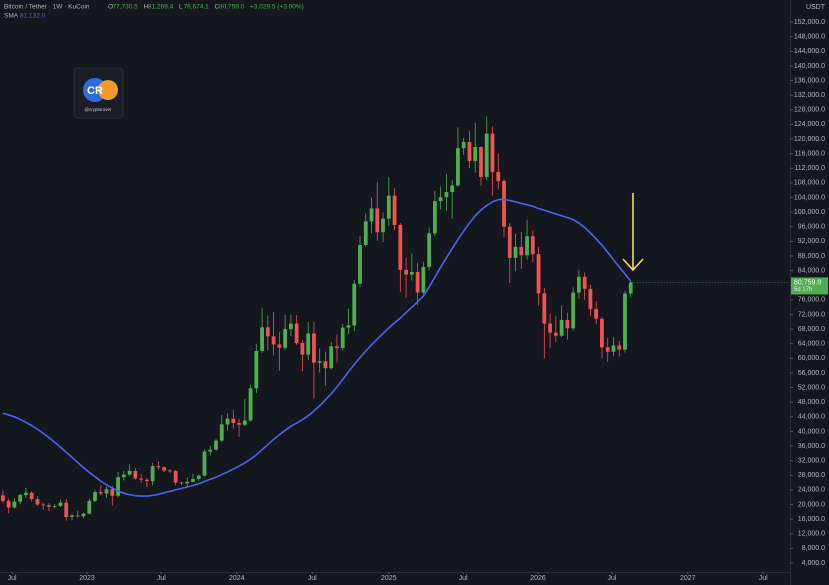 The image size is (829, 585). Describe the element at coordinates (809, 197) in the screenshot. I see `y-tick-label: 104,000.0` at that location.